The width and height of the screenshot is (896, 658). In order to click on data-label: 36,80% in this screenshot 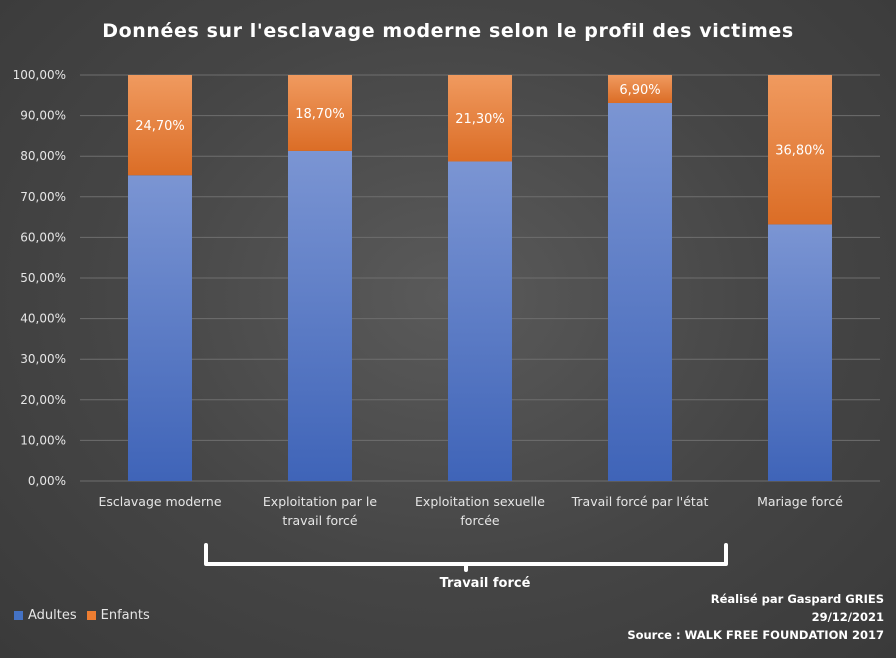, I will do `click(800, 151)`.